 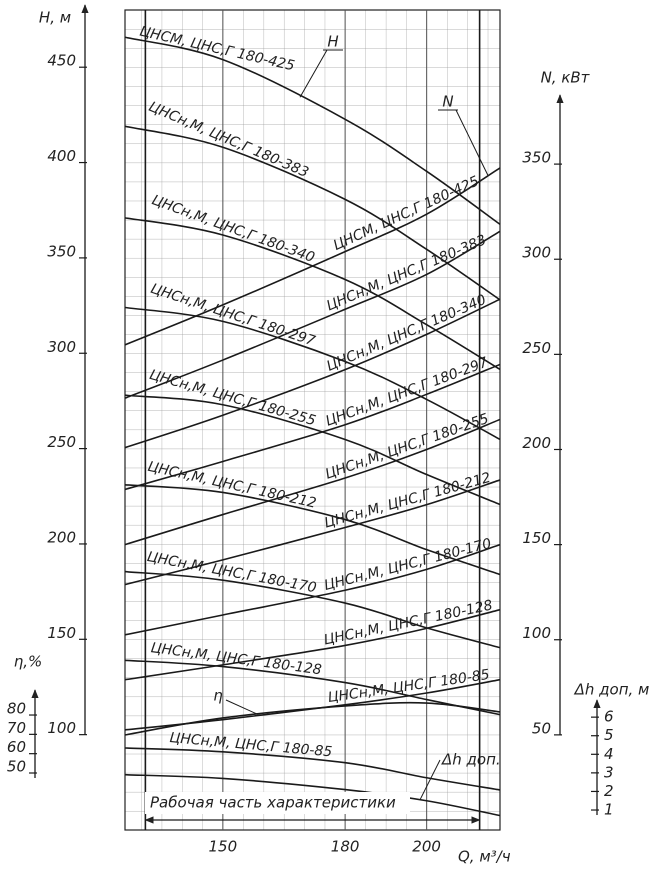 I want to click on axis-label: Δh доп, м, so click(x=612, y=690).